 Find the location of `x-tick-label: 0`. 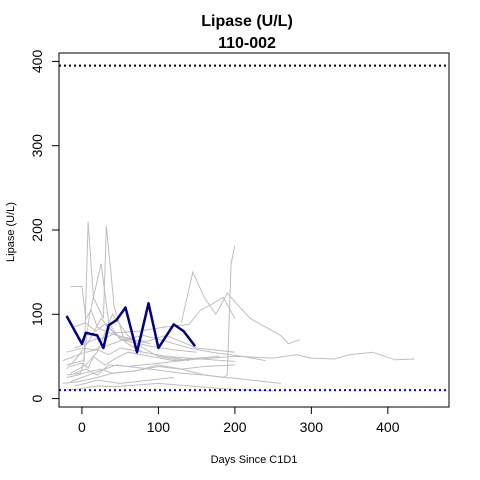

x-tick-label: 0 is located at coordinates (82, 427).